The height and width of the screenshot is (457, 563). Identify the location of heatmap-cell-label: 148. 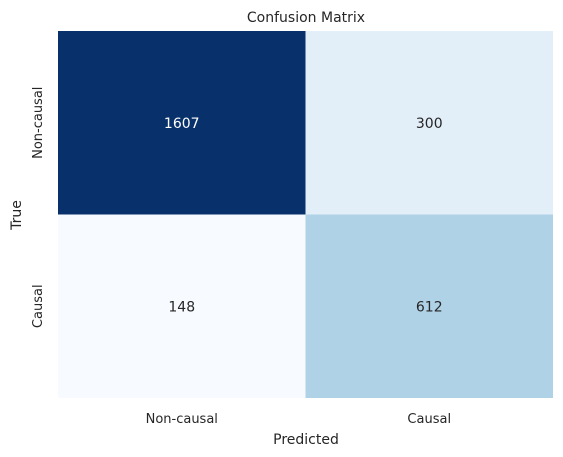
(181, 307).